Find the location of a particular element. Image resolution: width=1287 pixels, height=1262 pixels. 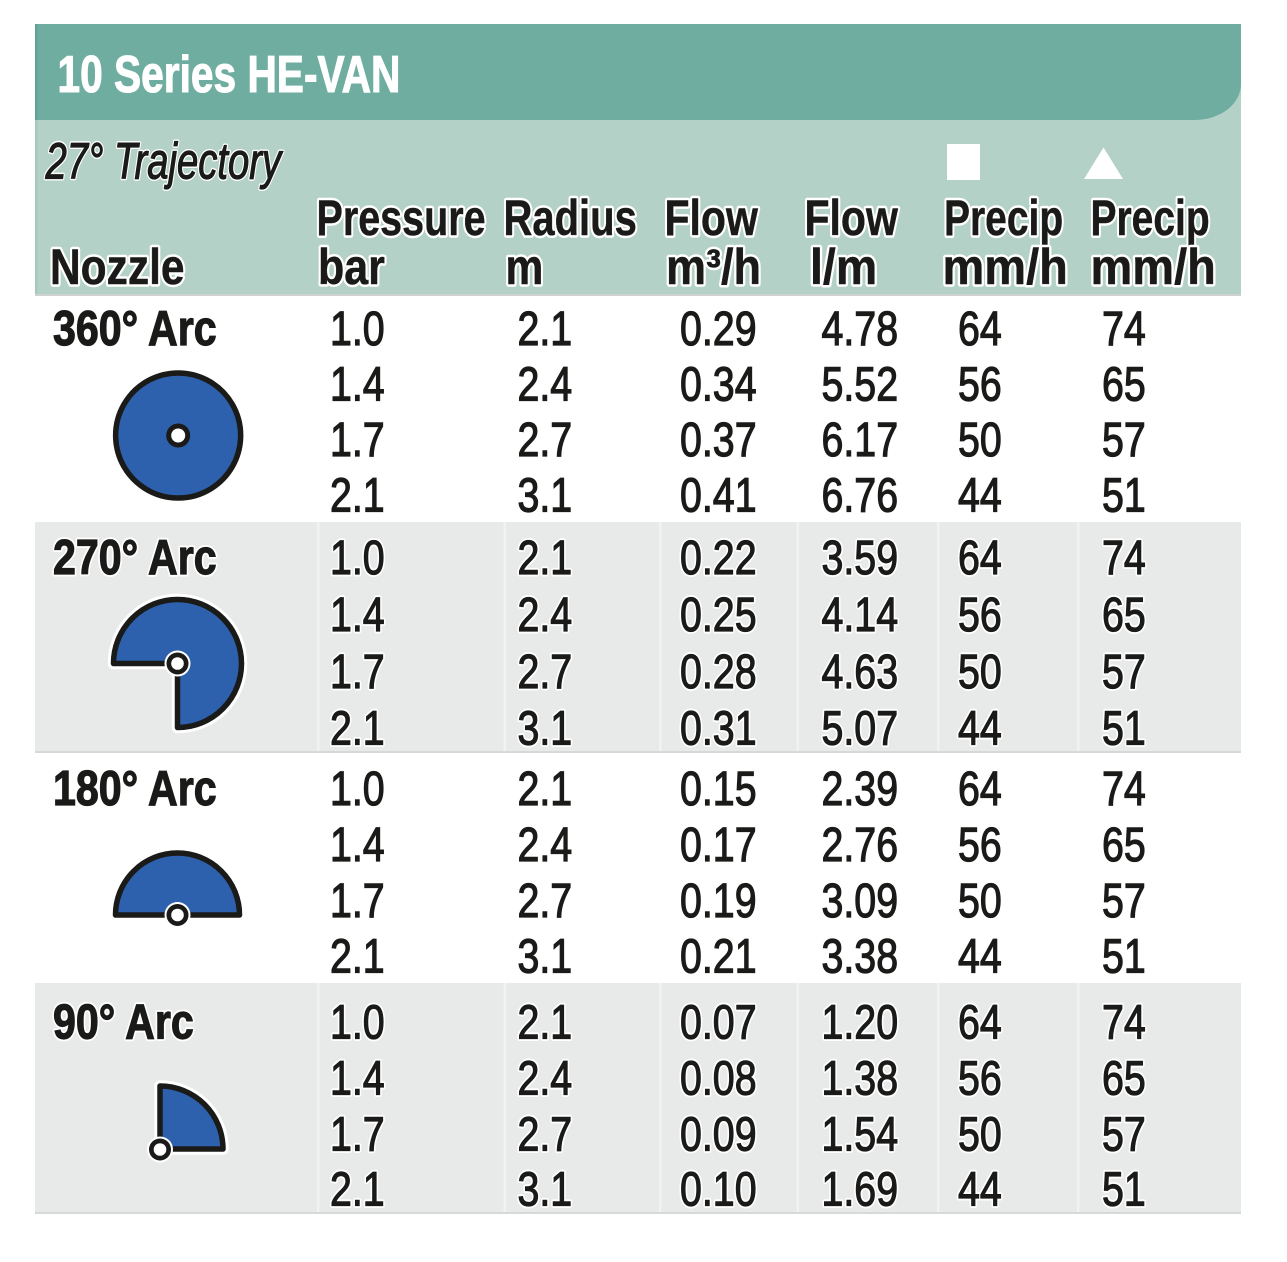

svg-text: Radius is located at coordinates (570, 218).